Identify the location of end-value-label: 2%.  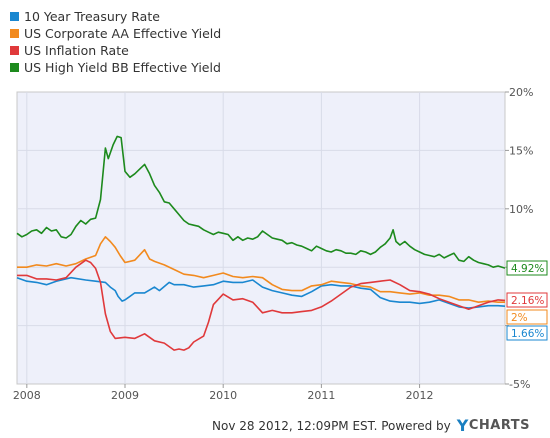
(527, 317).